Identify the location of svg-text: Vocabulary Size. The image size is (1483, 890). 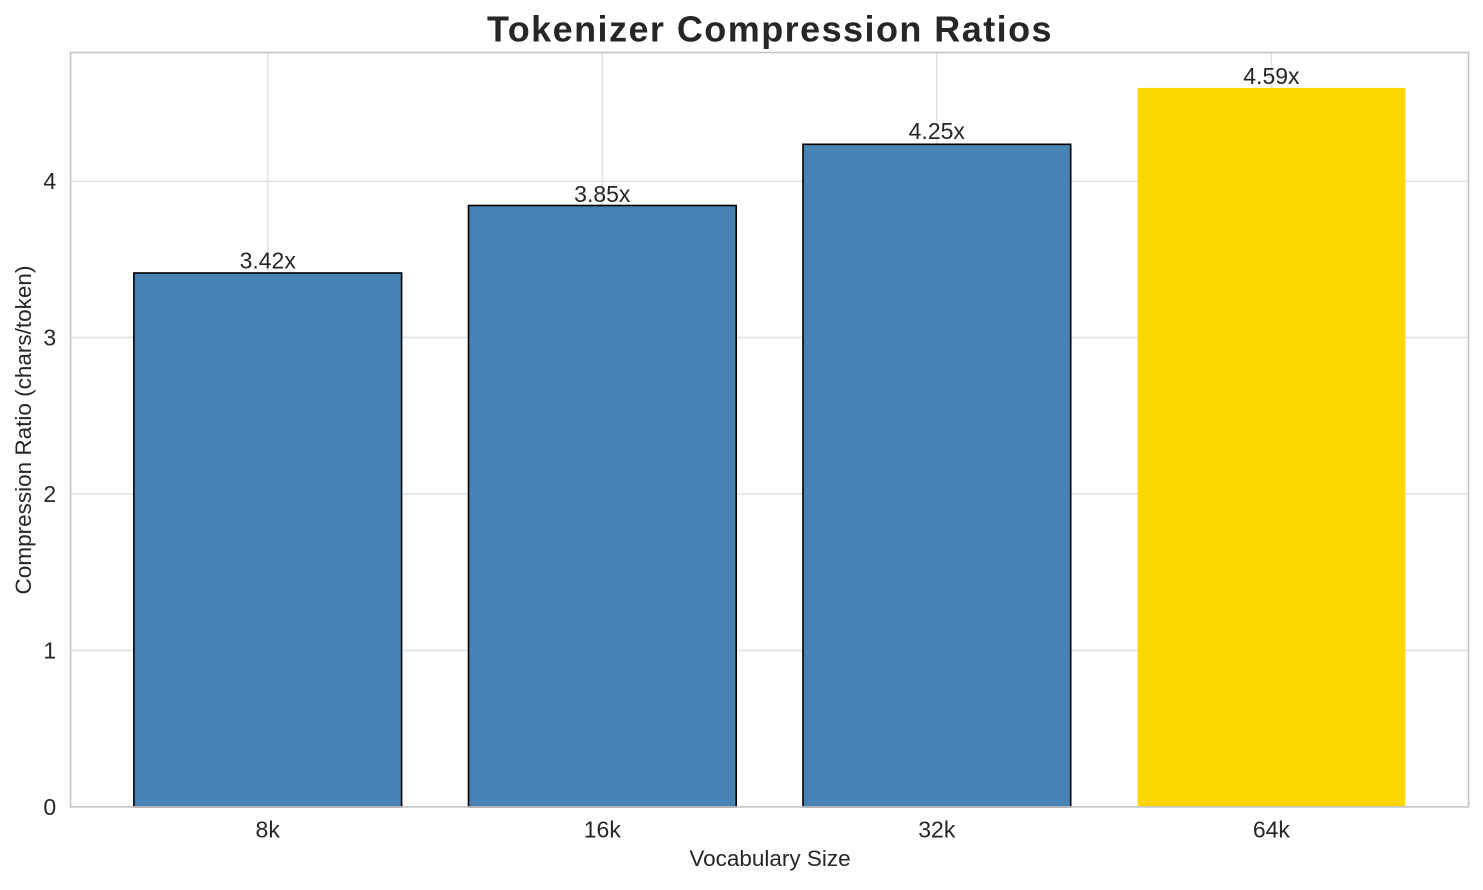
(769, 858).